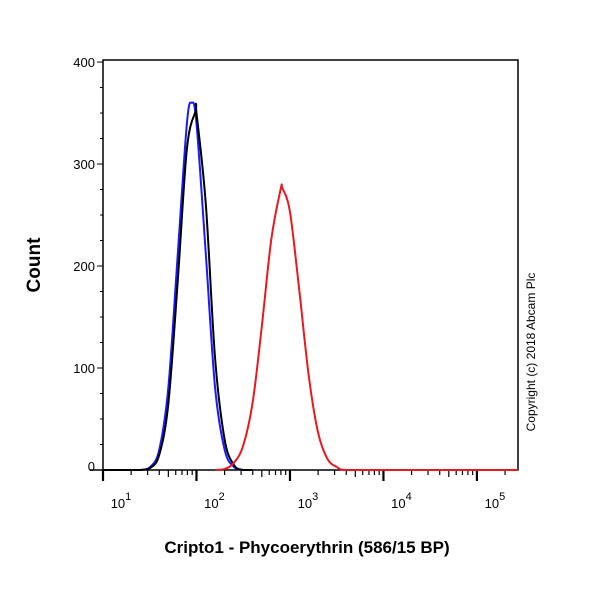  I want to click on x-tick-label: 10⁵, so click(495, 501).